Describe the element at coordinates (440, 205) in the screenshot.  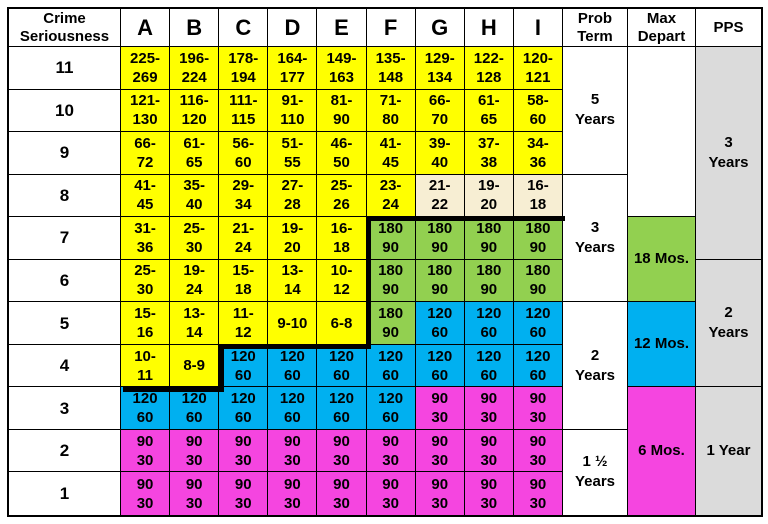
I see `cell-line: 22` at that location.